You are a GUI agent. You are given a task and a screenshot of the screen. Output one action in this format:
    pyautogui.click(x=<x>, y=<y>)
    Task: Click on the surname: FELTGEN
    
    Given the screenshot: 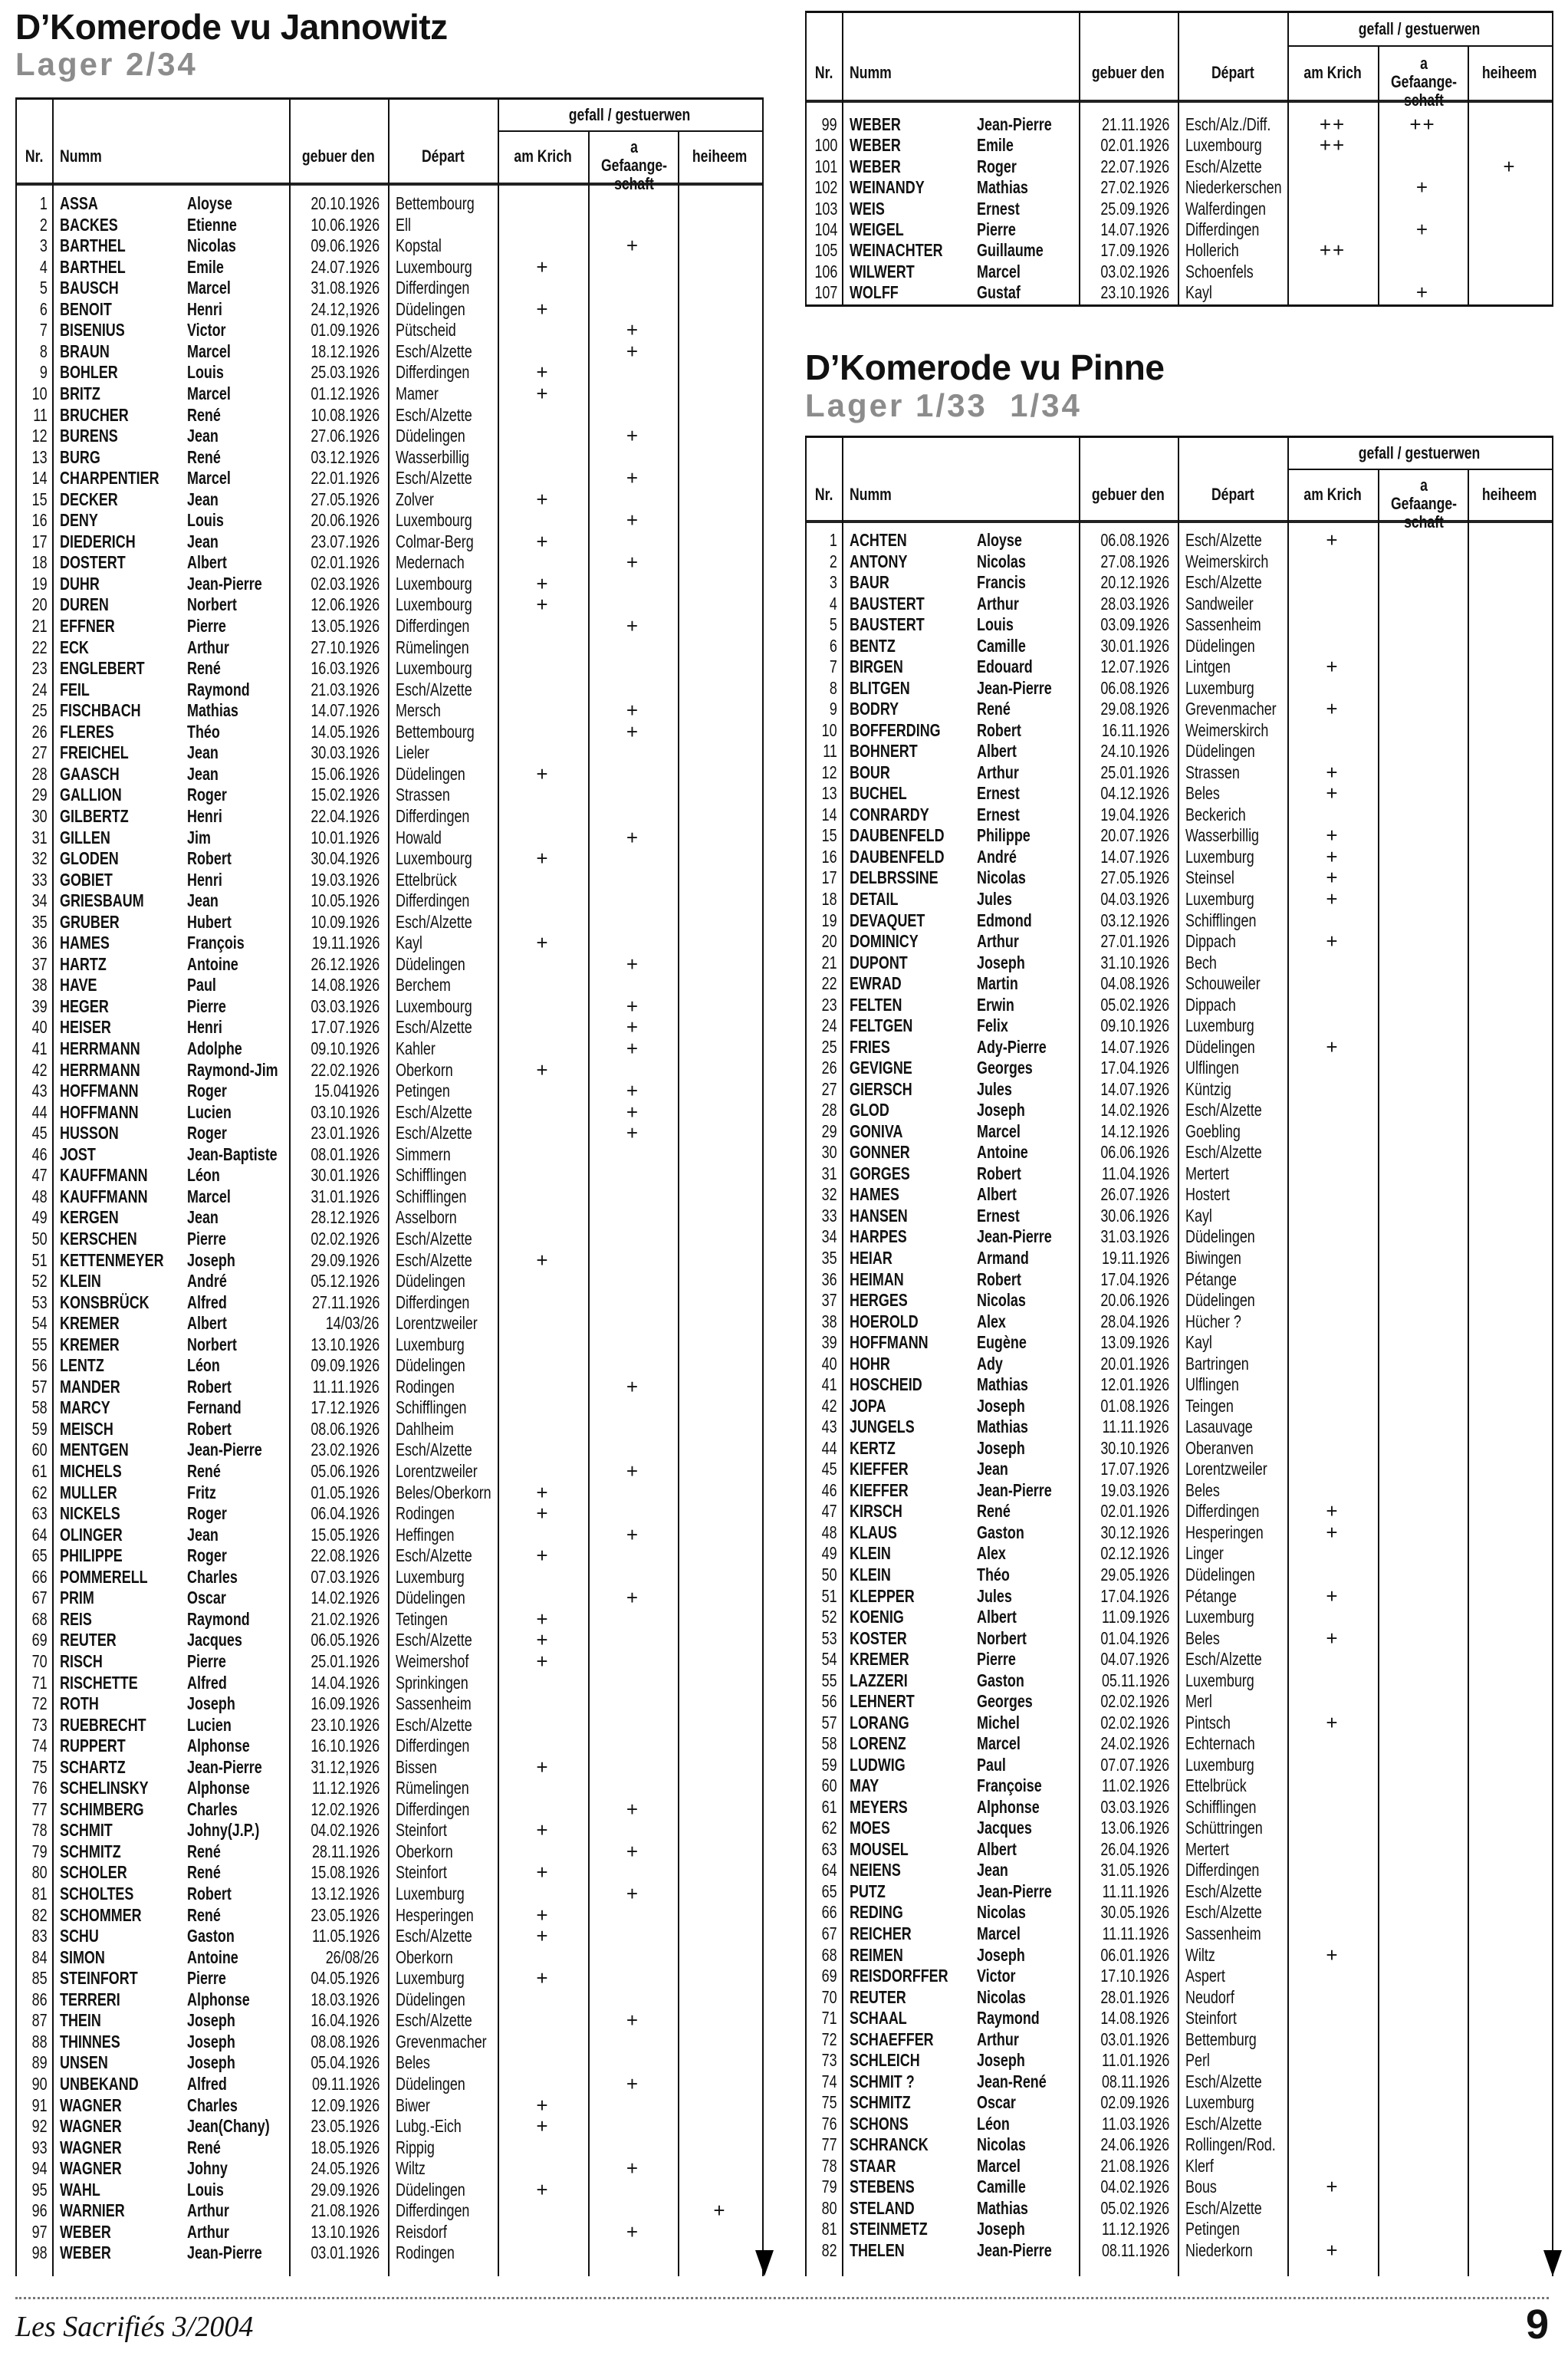 What is the action you would take?
    pyautogui.click(x=882, y=1026)
    